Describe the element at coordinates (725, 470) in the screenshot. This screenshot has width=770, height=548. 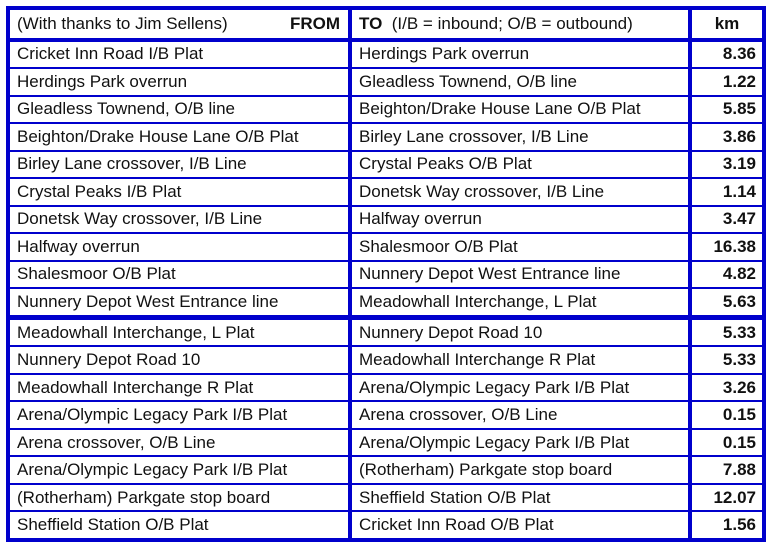
I see `km-cell: 7.88` at that location.